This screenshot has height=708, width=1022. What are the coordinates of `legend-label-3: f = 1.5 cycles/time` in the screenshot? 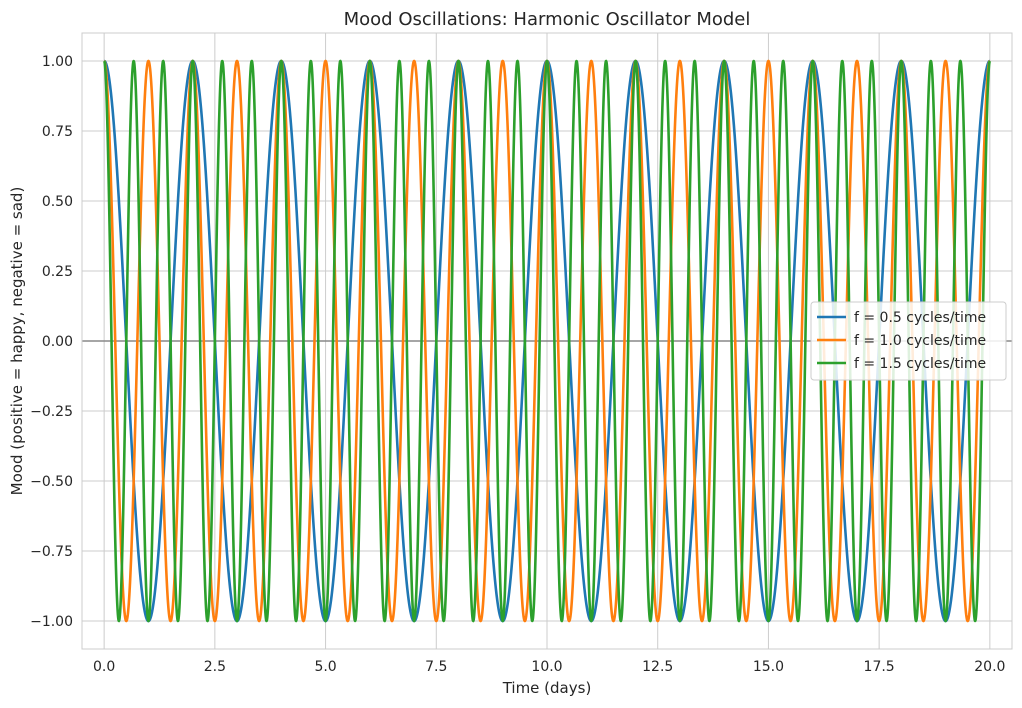 It's located at (920, 364).